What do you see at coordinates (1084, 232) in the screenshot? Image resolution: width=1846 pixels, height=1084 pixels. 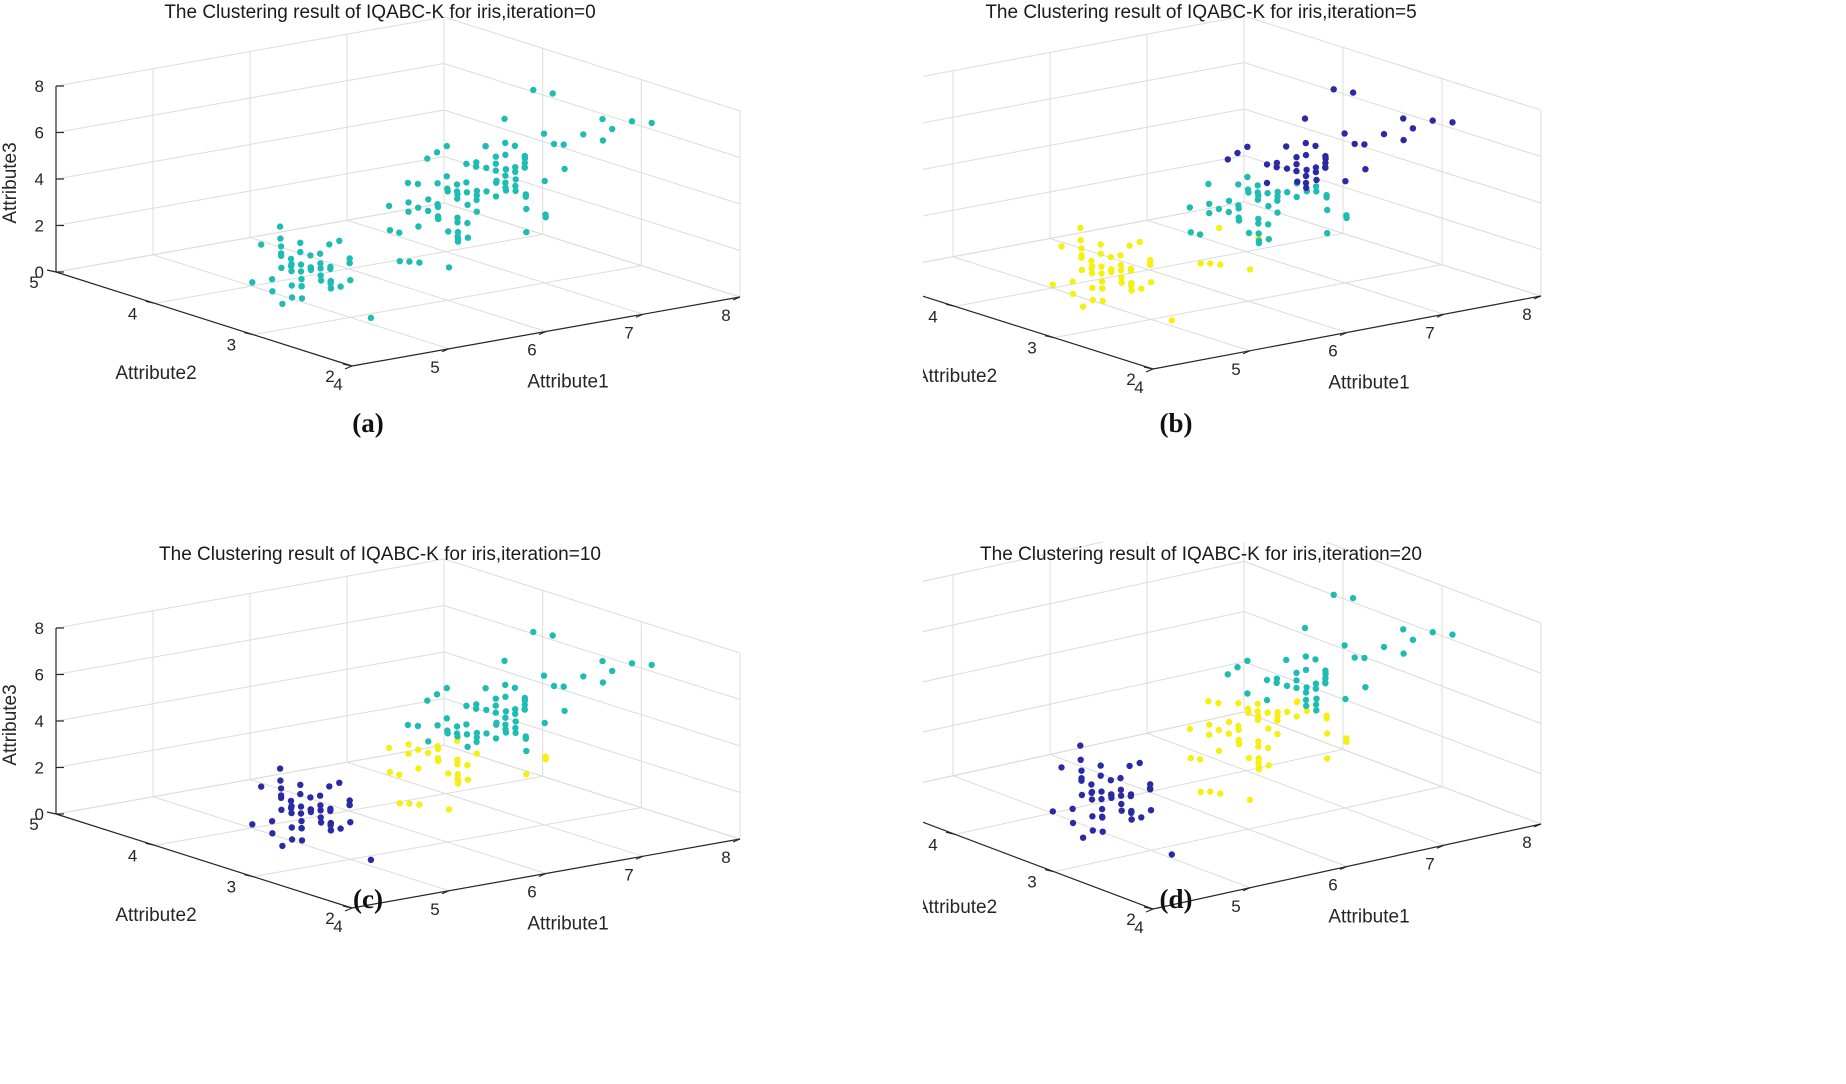 I see `floor-grid-y` at bounding box center [1084, 232].